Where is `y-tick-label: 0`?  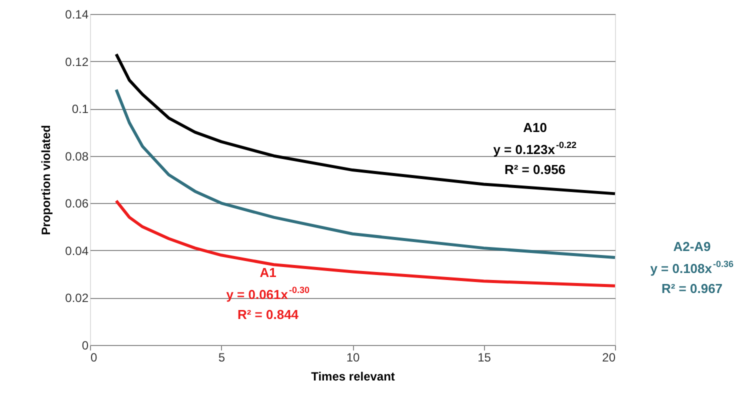 y-tick-label: 0 is located at coordinates (85, 345).